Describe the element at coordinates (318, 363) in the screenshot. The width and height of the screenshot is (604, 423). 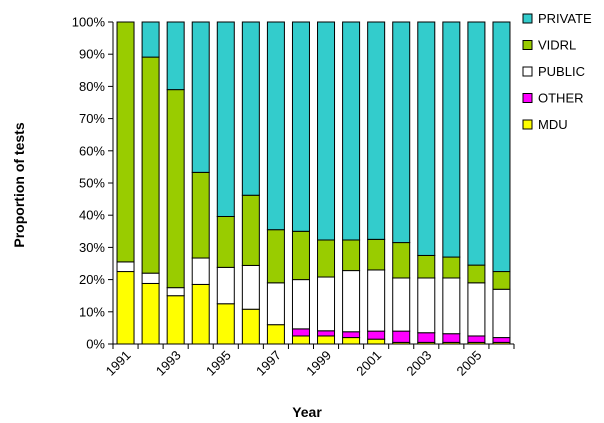
I see `x-tick-label-1999: 1999` at that location.